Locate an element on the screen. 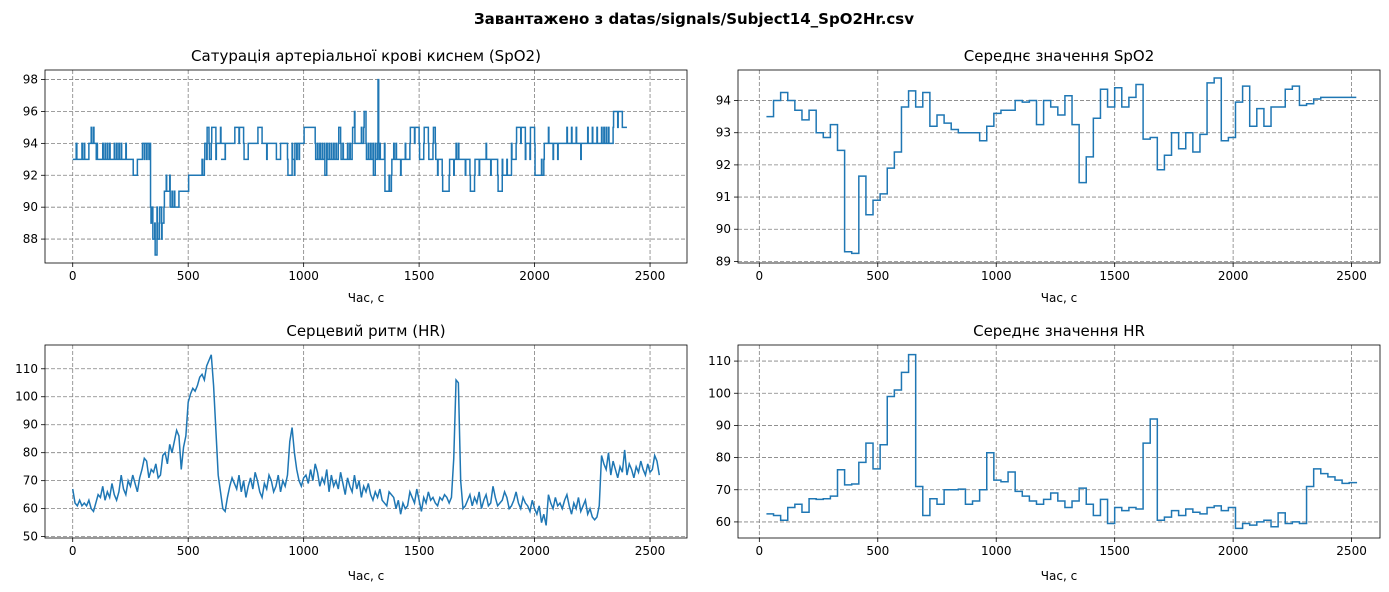 This screenshot has width=1389, height=592. x-axis-label-spo2: Час, с is located at coordinates (366, 298).